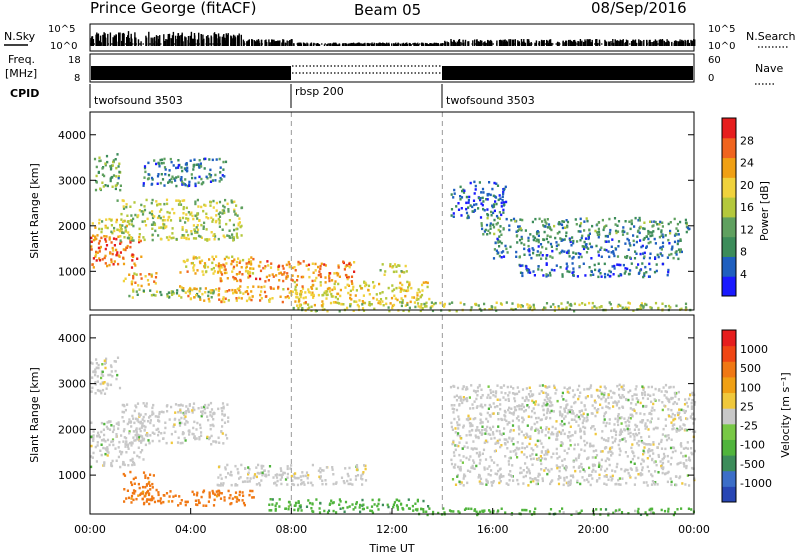 The width and height of the screenshot is (800, 554). What do you see at coordinates (72, 180) in the screenshot?
I see `power-ytick-label-2: 3000` at bounding box center [72, 180].